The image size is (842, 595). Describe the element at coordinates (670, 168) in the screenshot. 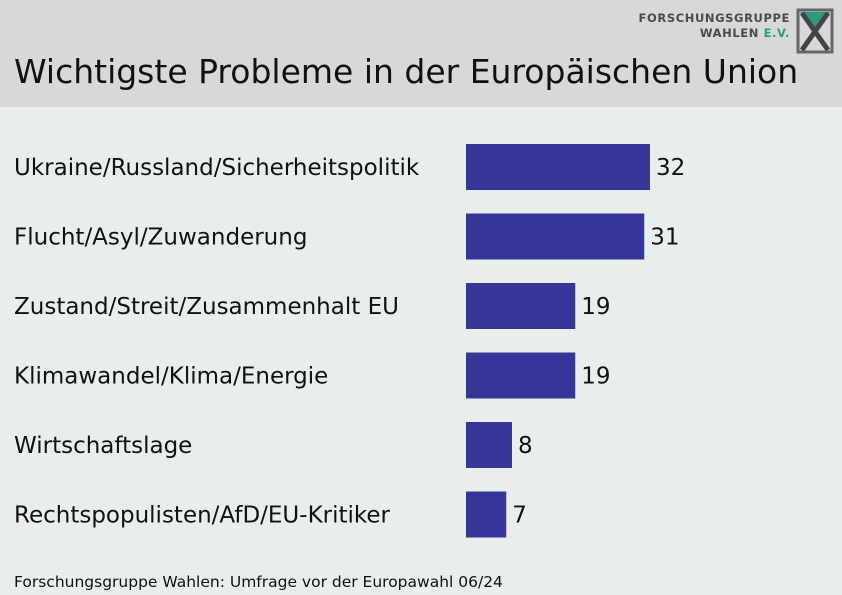

I see `value-label: 32` at that location.